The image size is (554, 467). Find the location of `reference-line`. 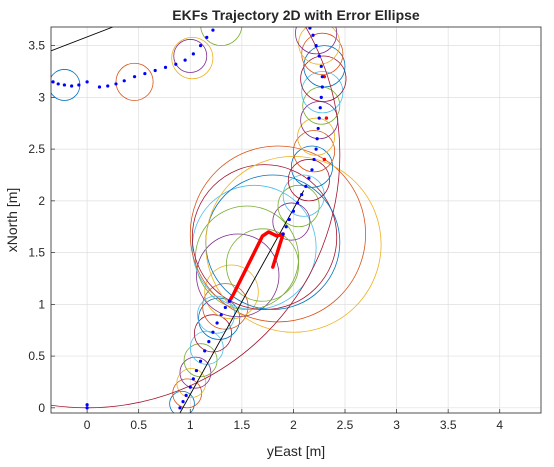

reference-line is located at coordinates (82, 39).